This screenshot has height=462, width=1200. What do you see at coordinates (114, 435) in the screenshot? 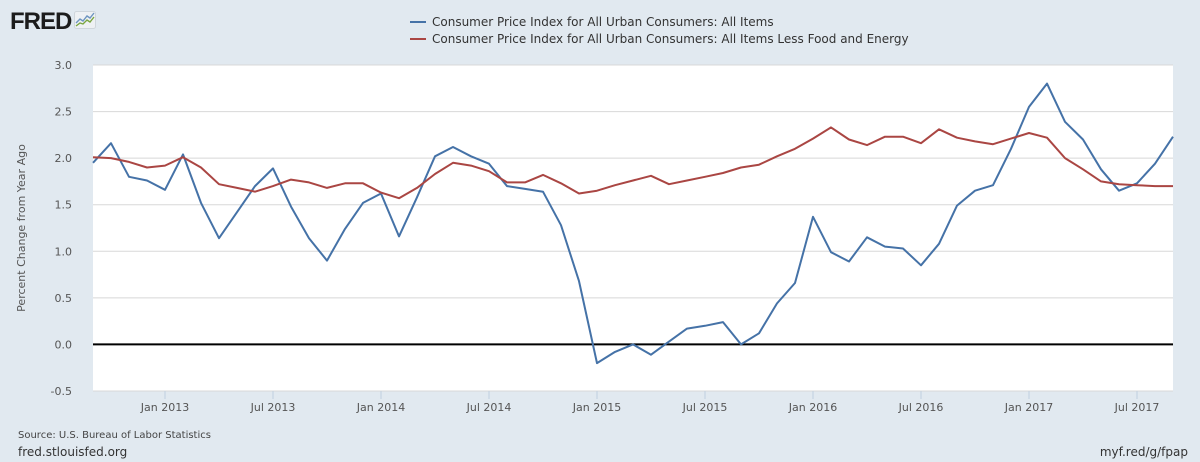
I see `source-note: Source: U.S. Bureau of Labor Statistics` at bounding box center [114, 435].